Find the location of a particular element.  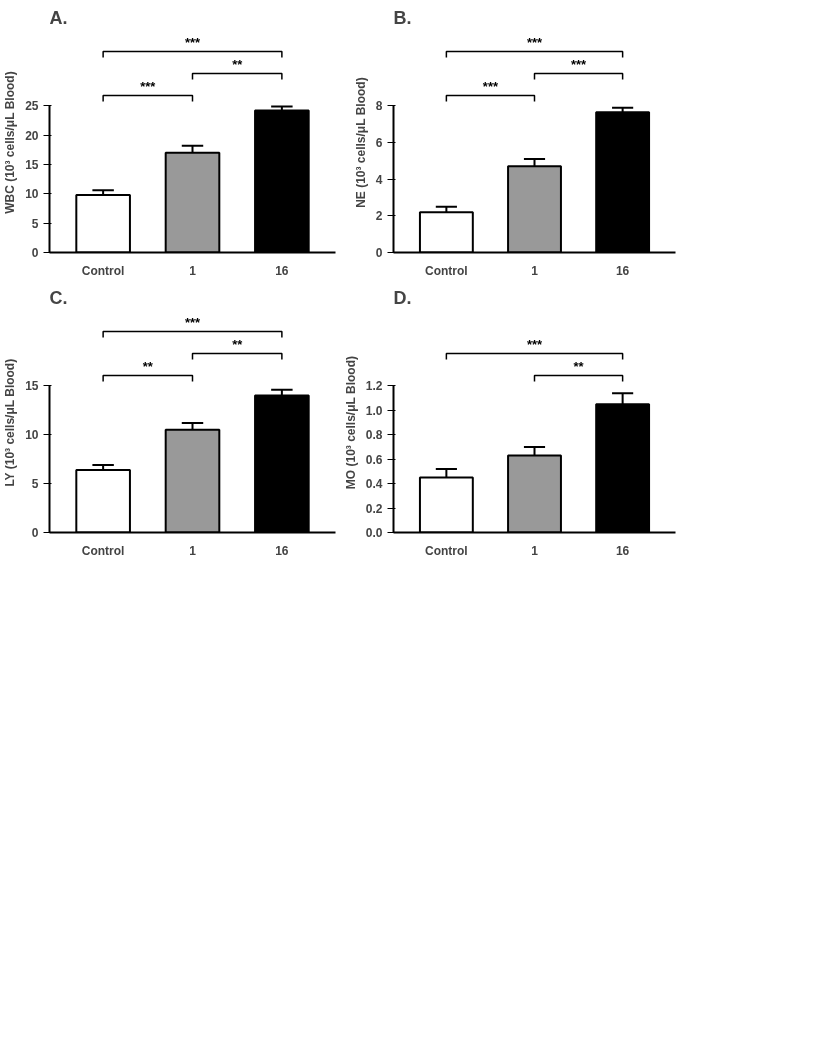

y-tick-label: 4 is located at coordinates (379, 179).